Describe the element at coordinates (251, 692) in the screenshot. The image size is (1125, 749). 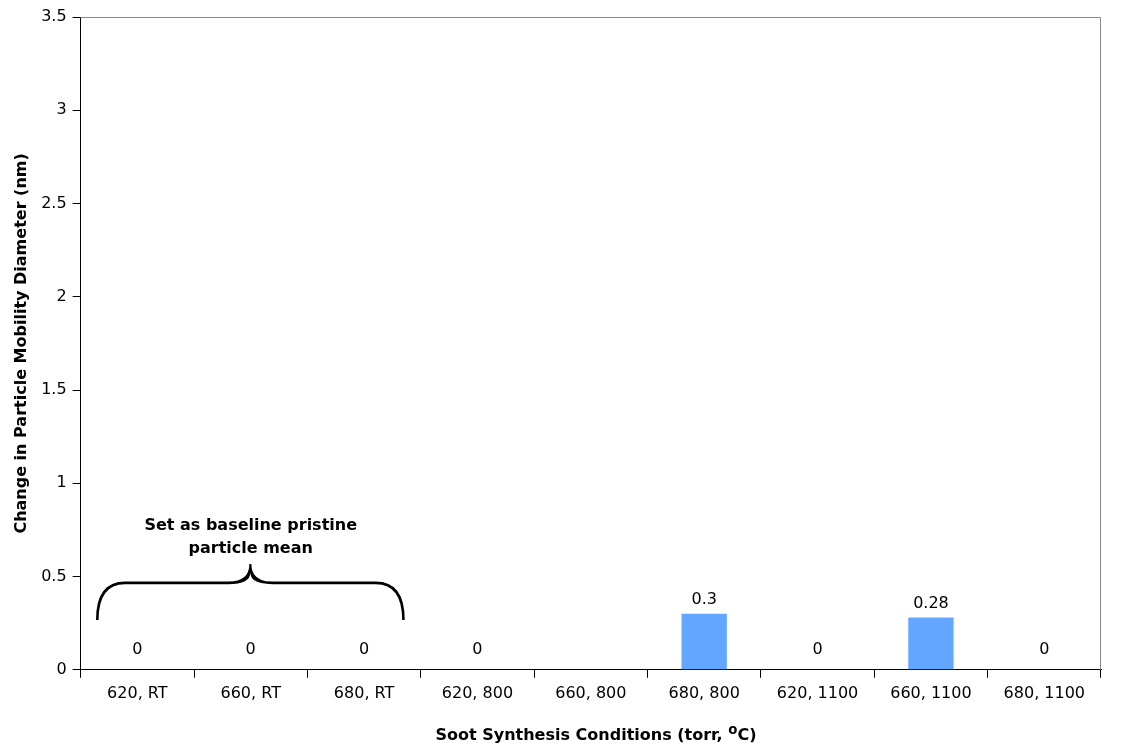
I see `x-tick-label: 660, RT` at that location.